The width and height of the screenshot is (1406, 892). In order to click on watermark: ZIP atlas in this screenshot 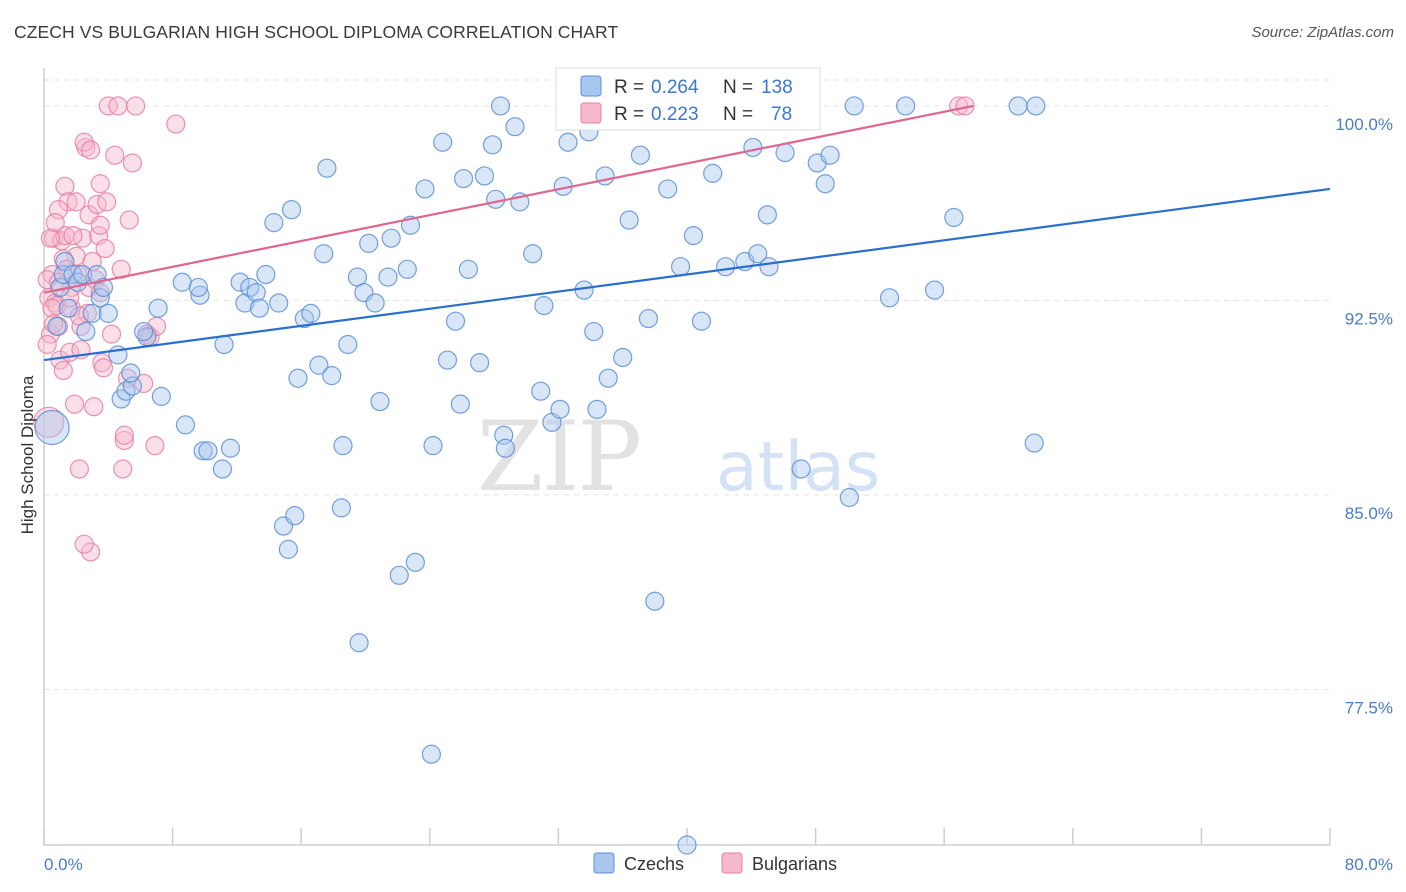, I will do `click(679, 457)`.